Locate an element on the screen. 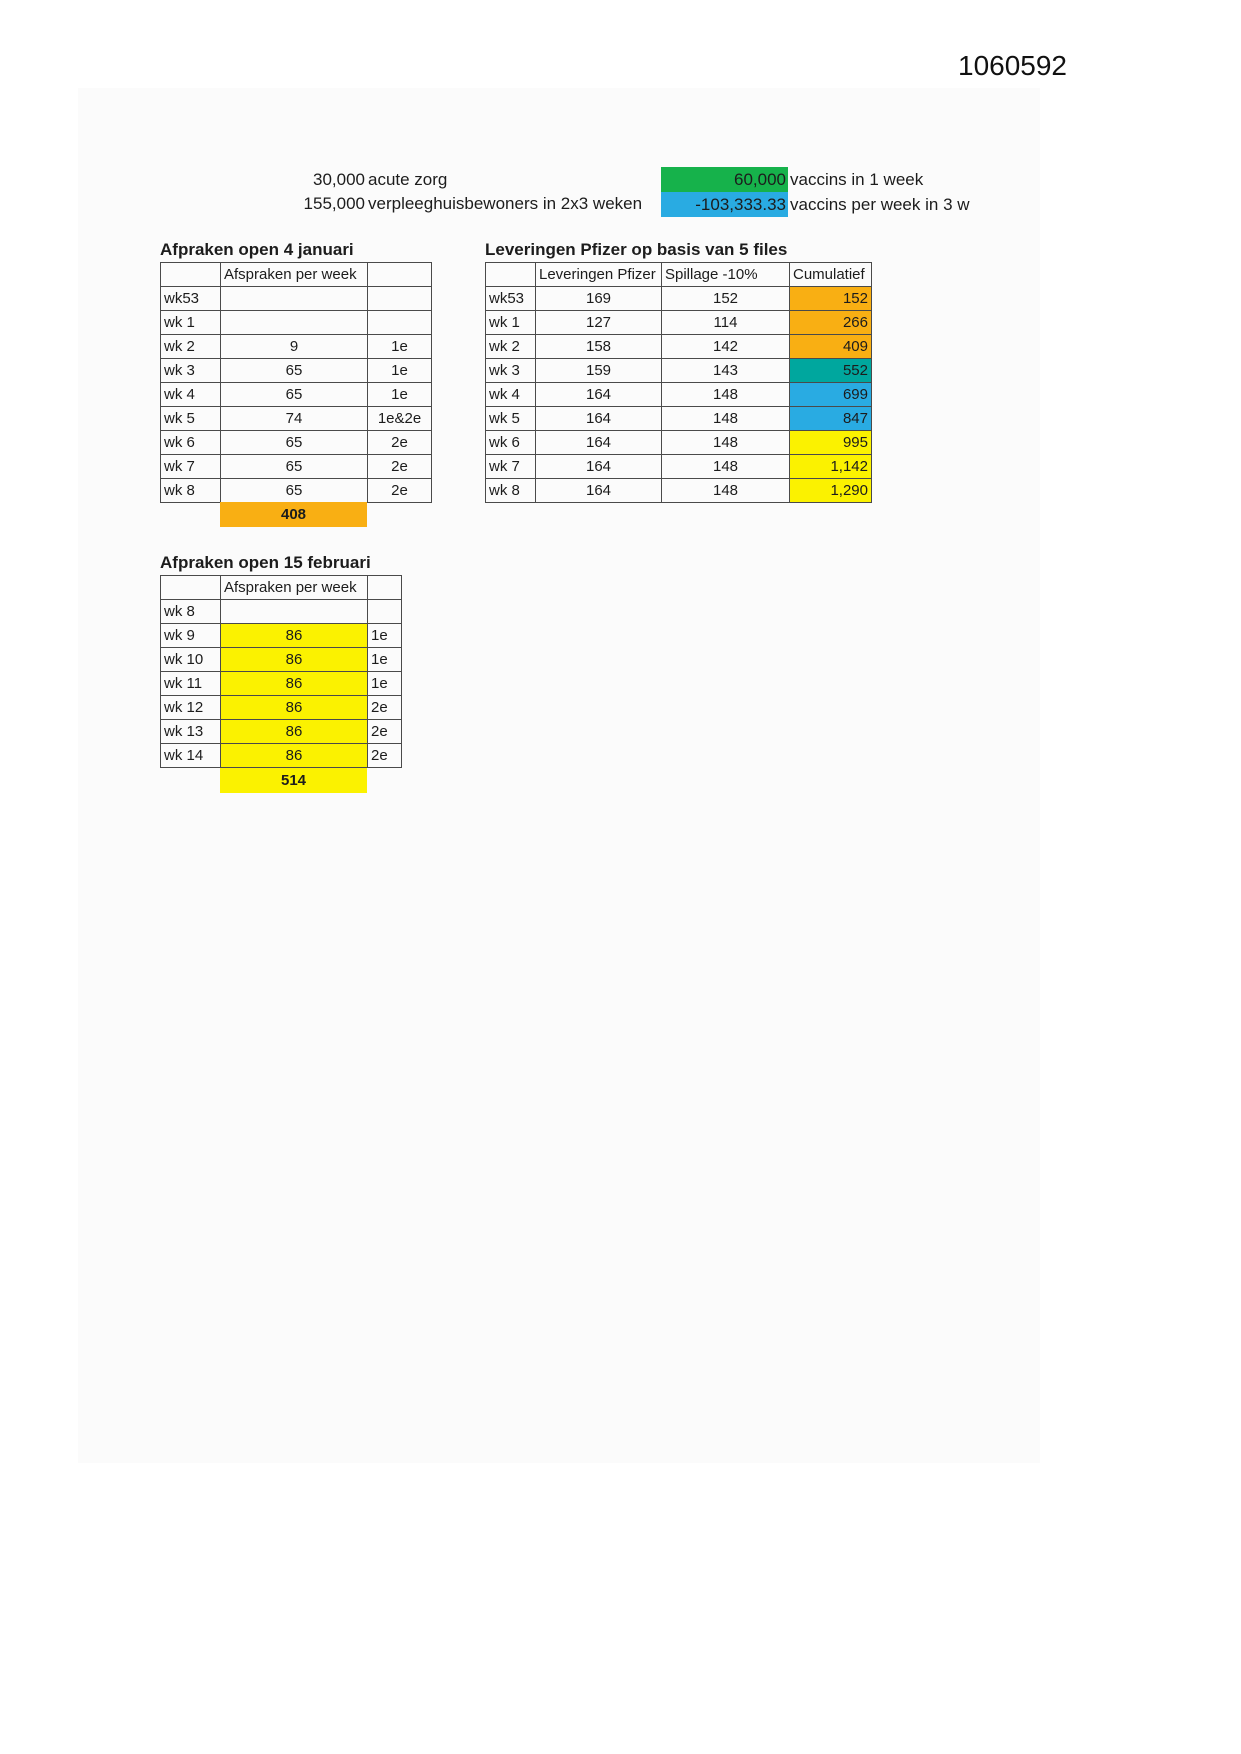 This screenshot has height=1754, width=1241. table-row: wk53 169 152 152 is located at coordinates (678, 298).